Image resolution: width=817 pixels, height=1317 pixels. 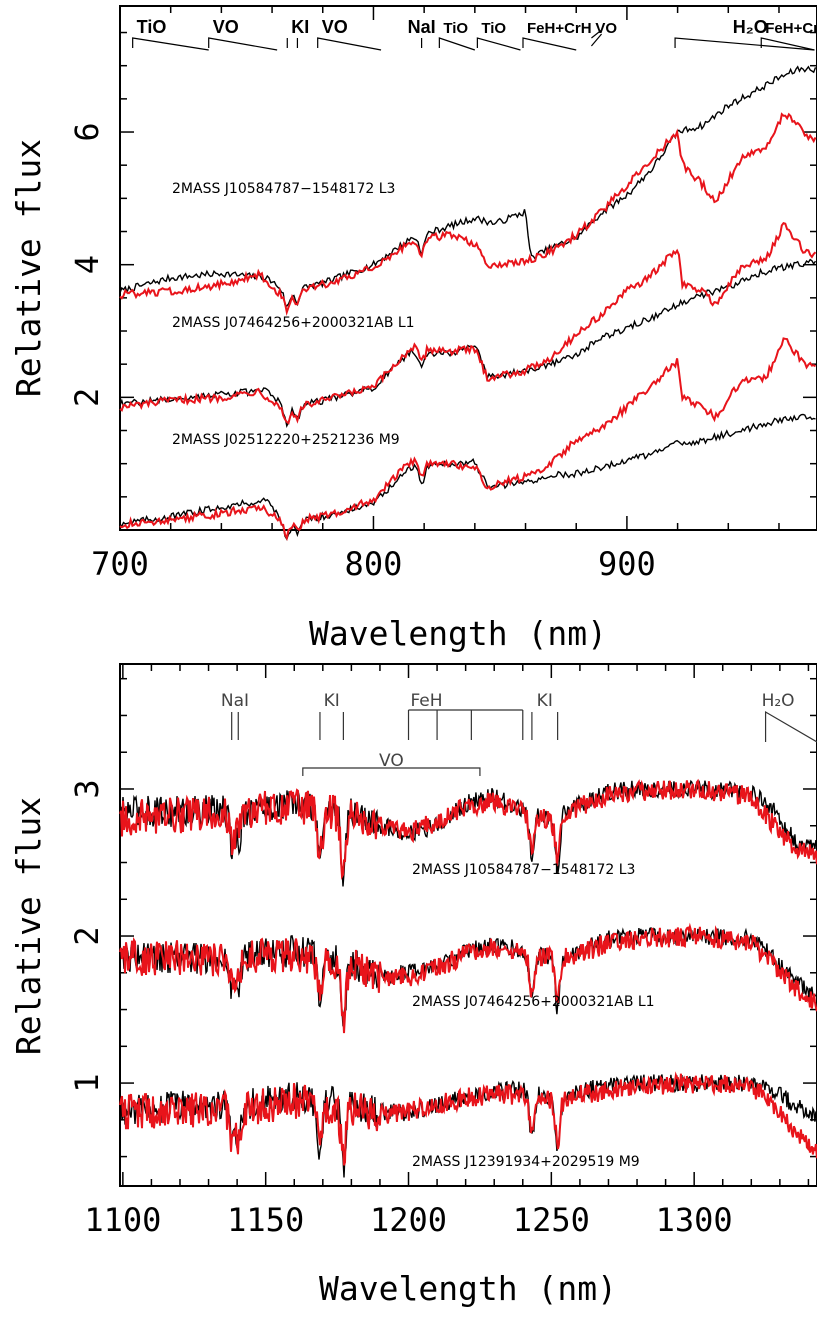 What do you see at coordinates (28, 268) in the screenshot?
I see `top-y-axis-title: Relative flux` at bounding box center [28, 268].